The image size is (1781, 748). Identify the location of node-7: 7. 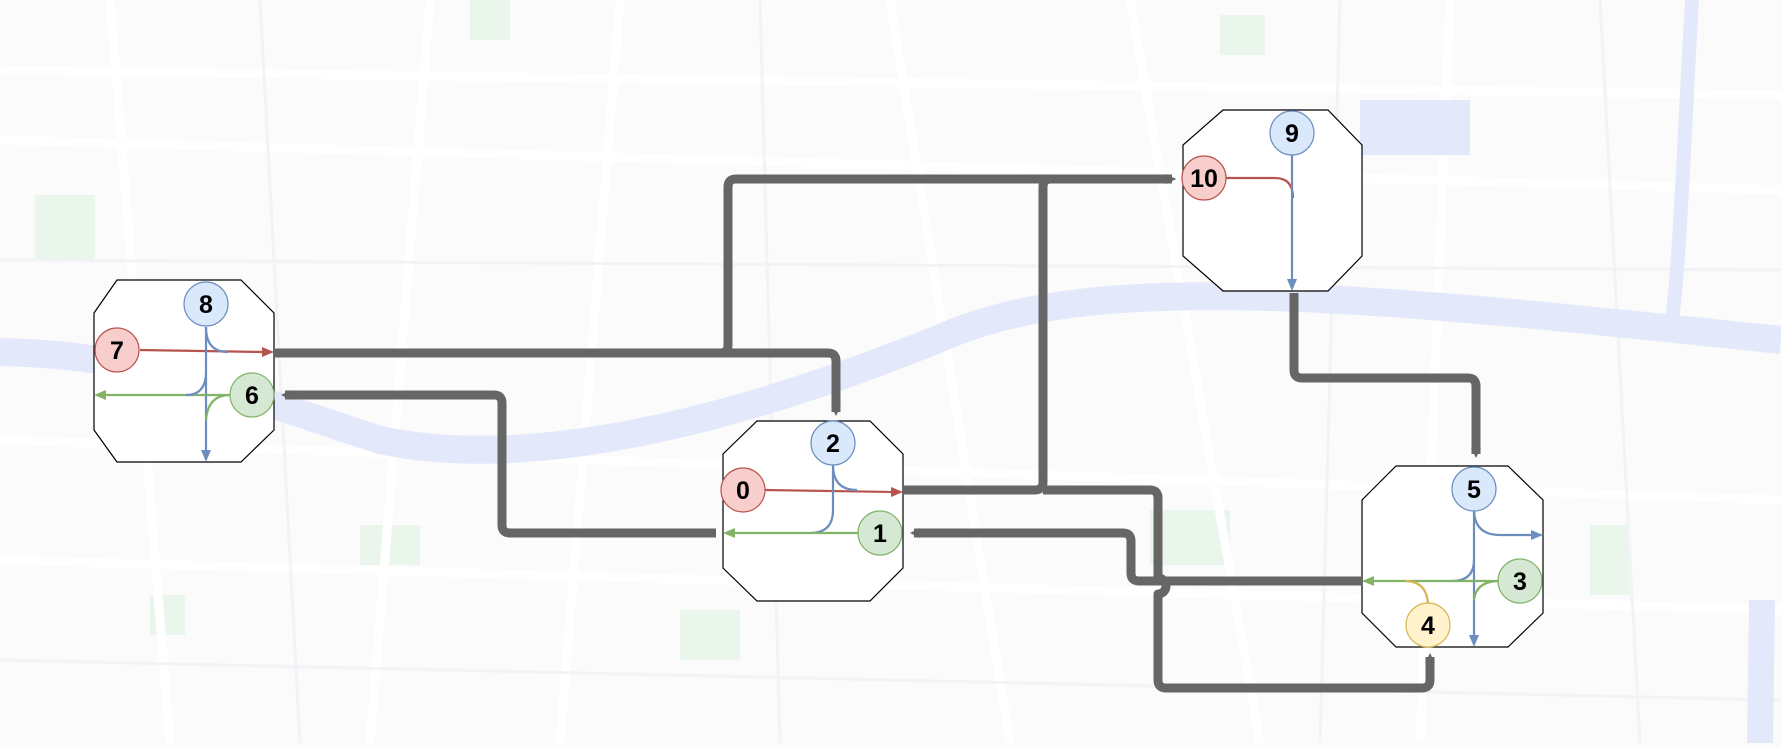
(117, 350).